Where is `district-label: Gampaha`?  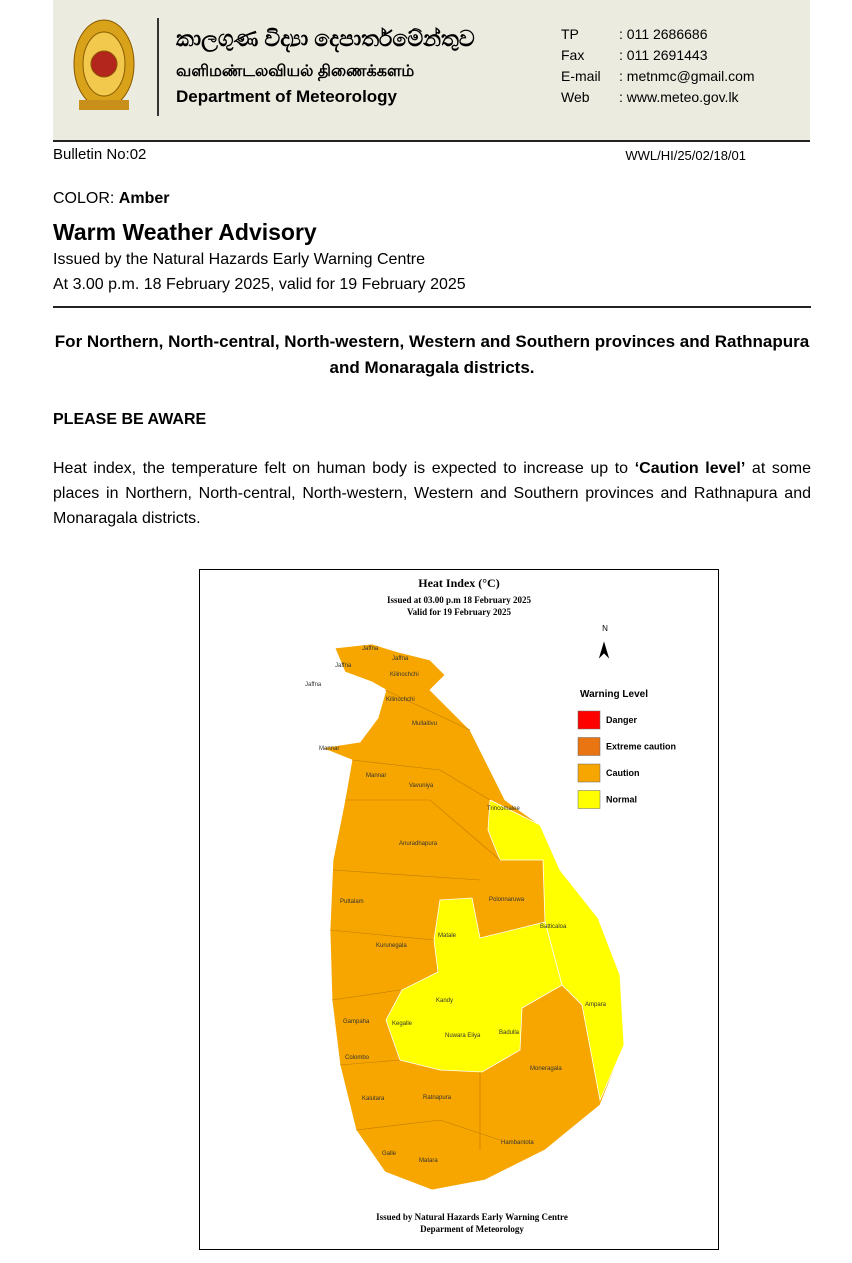 district-label: Gampaha is located at coordinates (356, 1022).